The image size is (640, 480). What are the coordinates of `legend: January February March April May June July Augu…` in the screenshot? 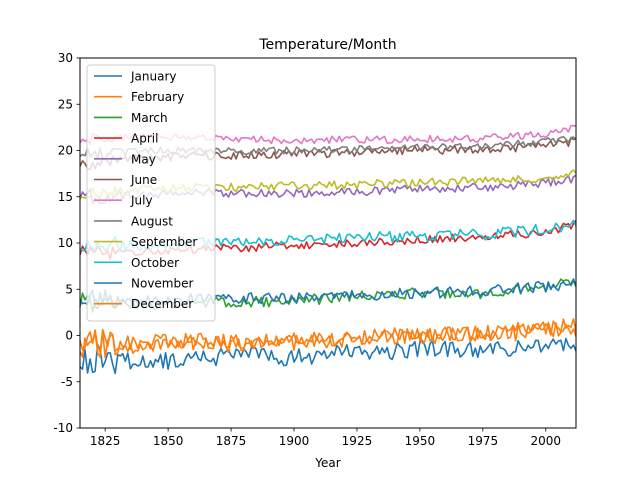 It's located at (151, 193).